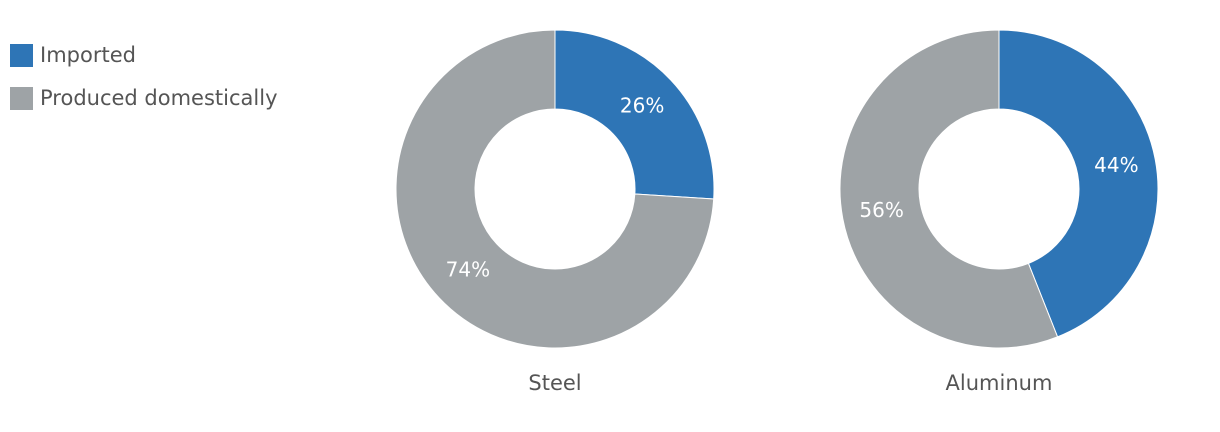 This screenshot has height=432, width=1220. I want to click on legend-label: Imported, so click(88, 55).